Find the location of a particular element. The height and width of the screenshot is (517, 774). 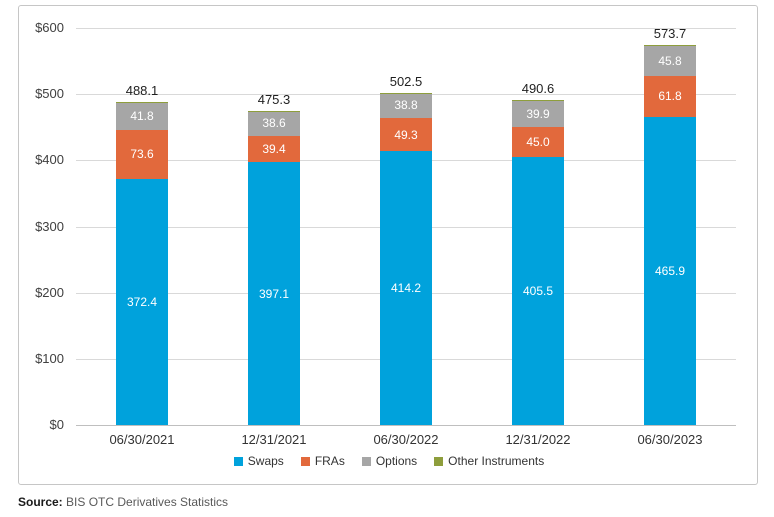

x-axis-label: 06/30/2022 is located at coordinates (406, 439).